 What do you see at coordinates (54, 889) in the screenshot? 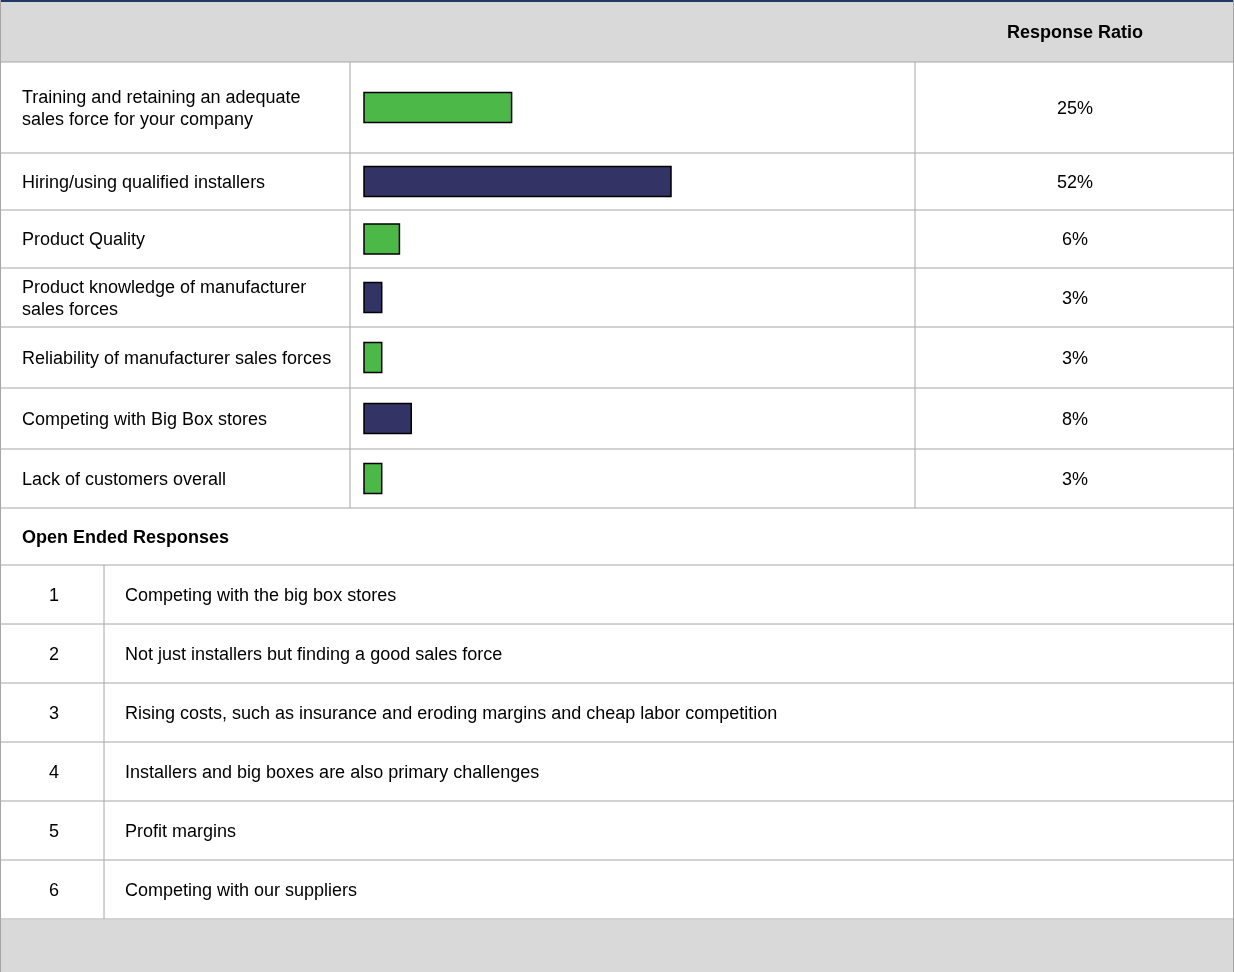
I see `text: 6` at bounding box center [54, 889].